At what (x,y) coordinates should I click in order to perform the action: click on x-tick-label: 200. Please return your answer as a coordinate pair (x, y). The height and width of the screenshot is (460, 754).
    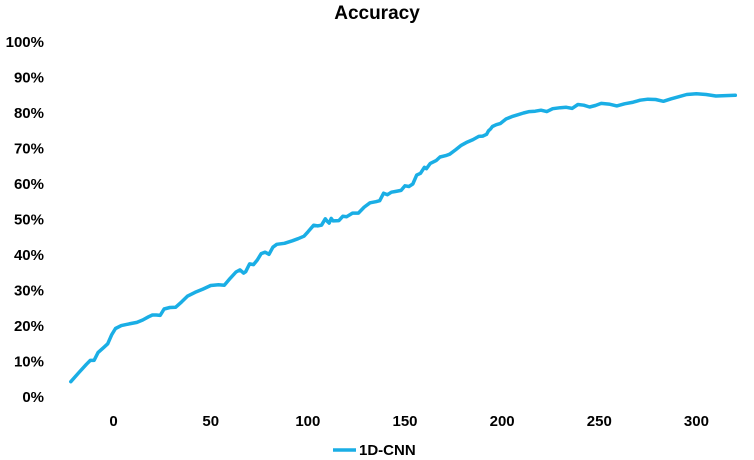
    Looking at the image, I should click on (502, 421).